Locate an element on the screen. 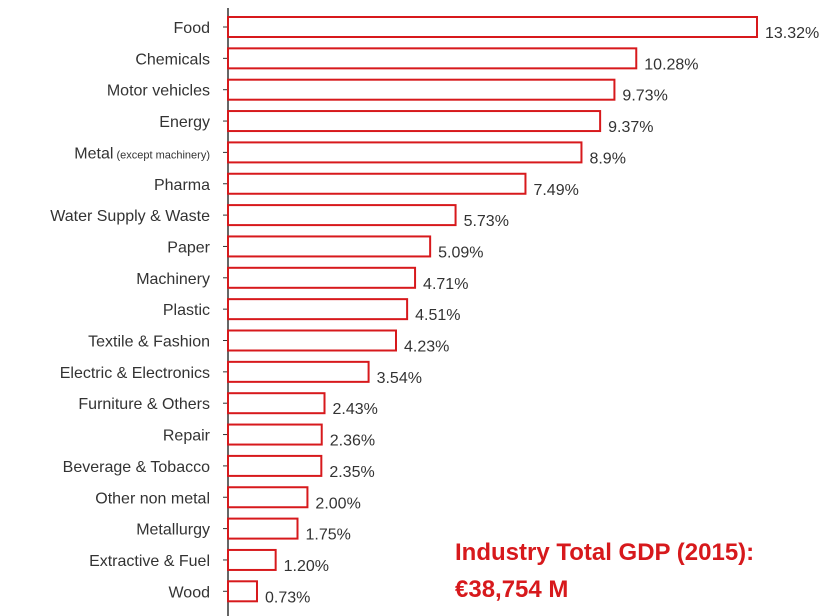  value-label: 1.20% is located at coordinates (306, 566).